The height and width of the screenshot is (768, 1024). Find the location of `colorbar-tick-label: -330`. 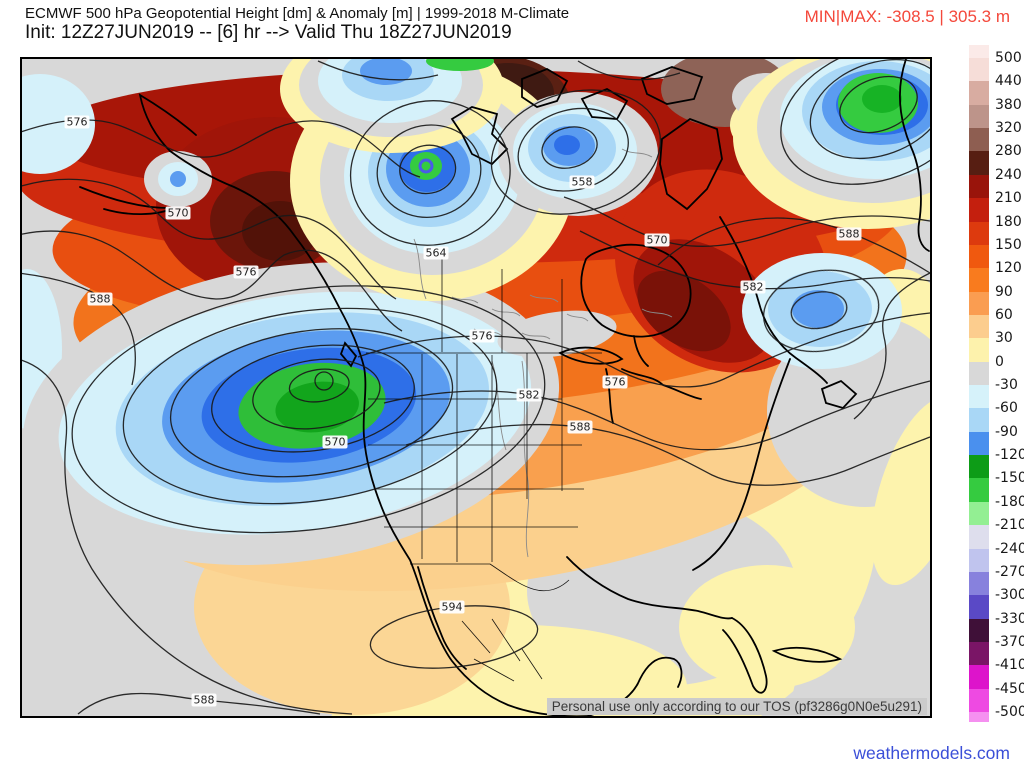

colorbar-tick-label: -330 is located at coordinates (1009, 618).